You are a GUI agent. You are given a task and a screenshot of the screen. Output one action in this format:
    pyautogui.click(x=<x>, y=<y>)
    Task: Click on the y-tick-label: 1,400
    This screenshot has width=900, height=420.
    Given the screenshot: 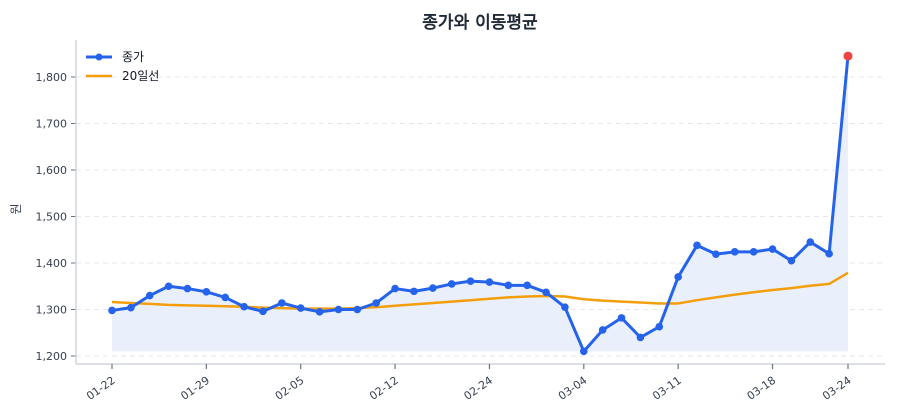 What is the action you would take?
    pyautogui.click(x=52, y=263)
    